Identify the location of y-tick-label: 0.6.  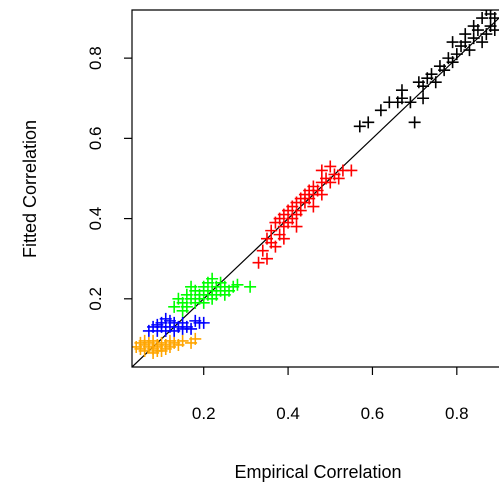
(95, 139).